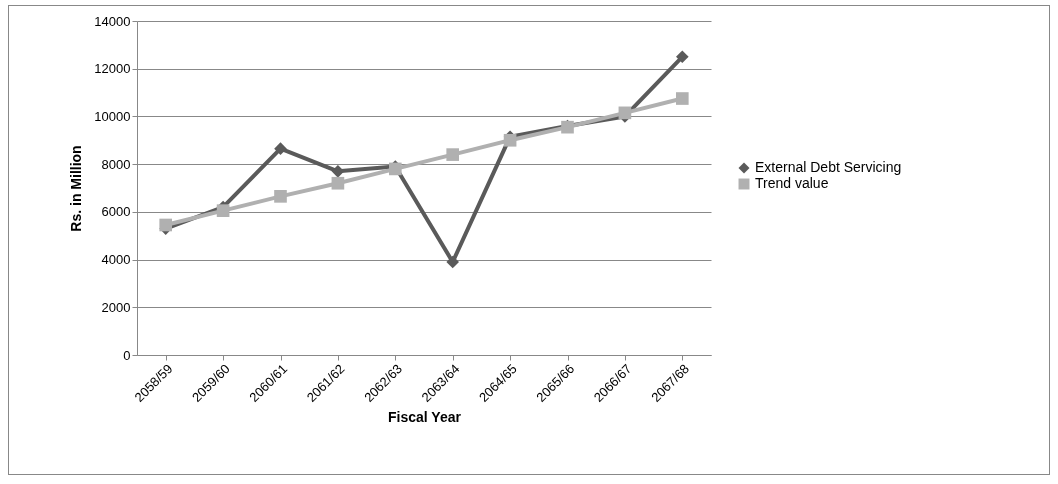  Describe the element at coordinates (828, 167) in the screenshot. I see `legend-label: External Debt Servicing` at that location.